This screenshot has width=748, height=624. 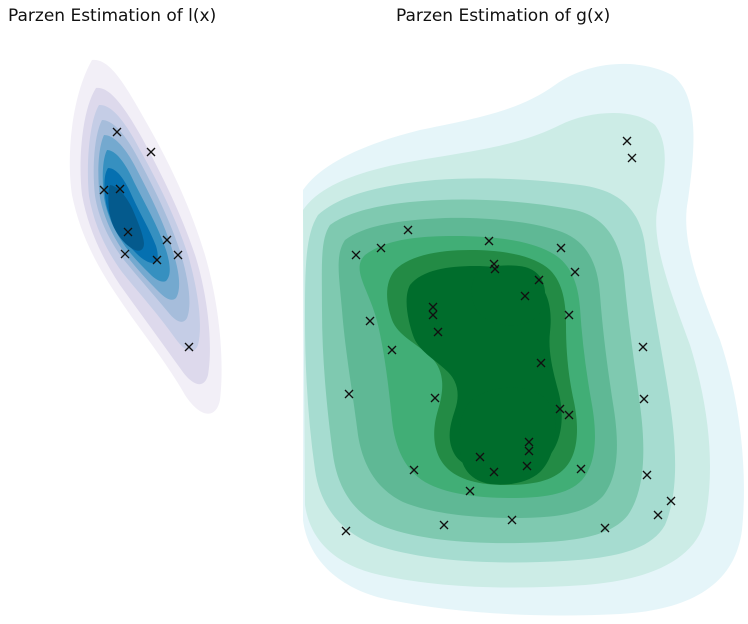 I want to click on density-l, so click(x=145, y=236).